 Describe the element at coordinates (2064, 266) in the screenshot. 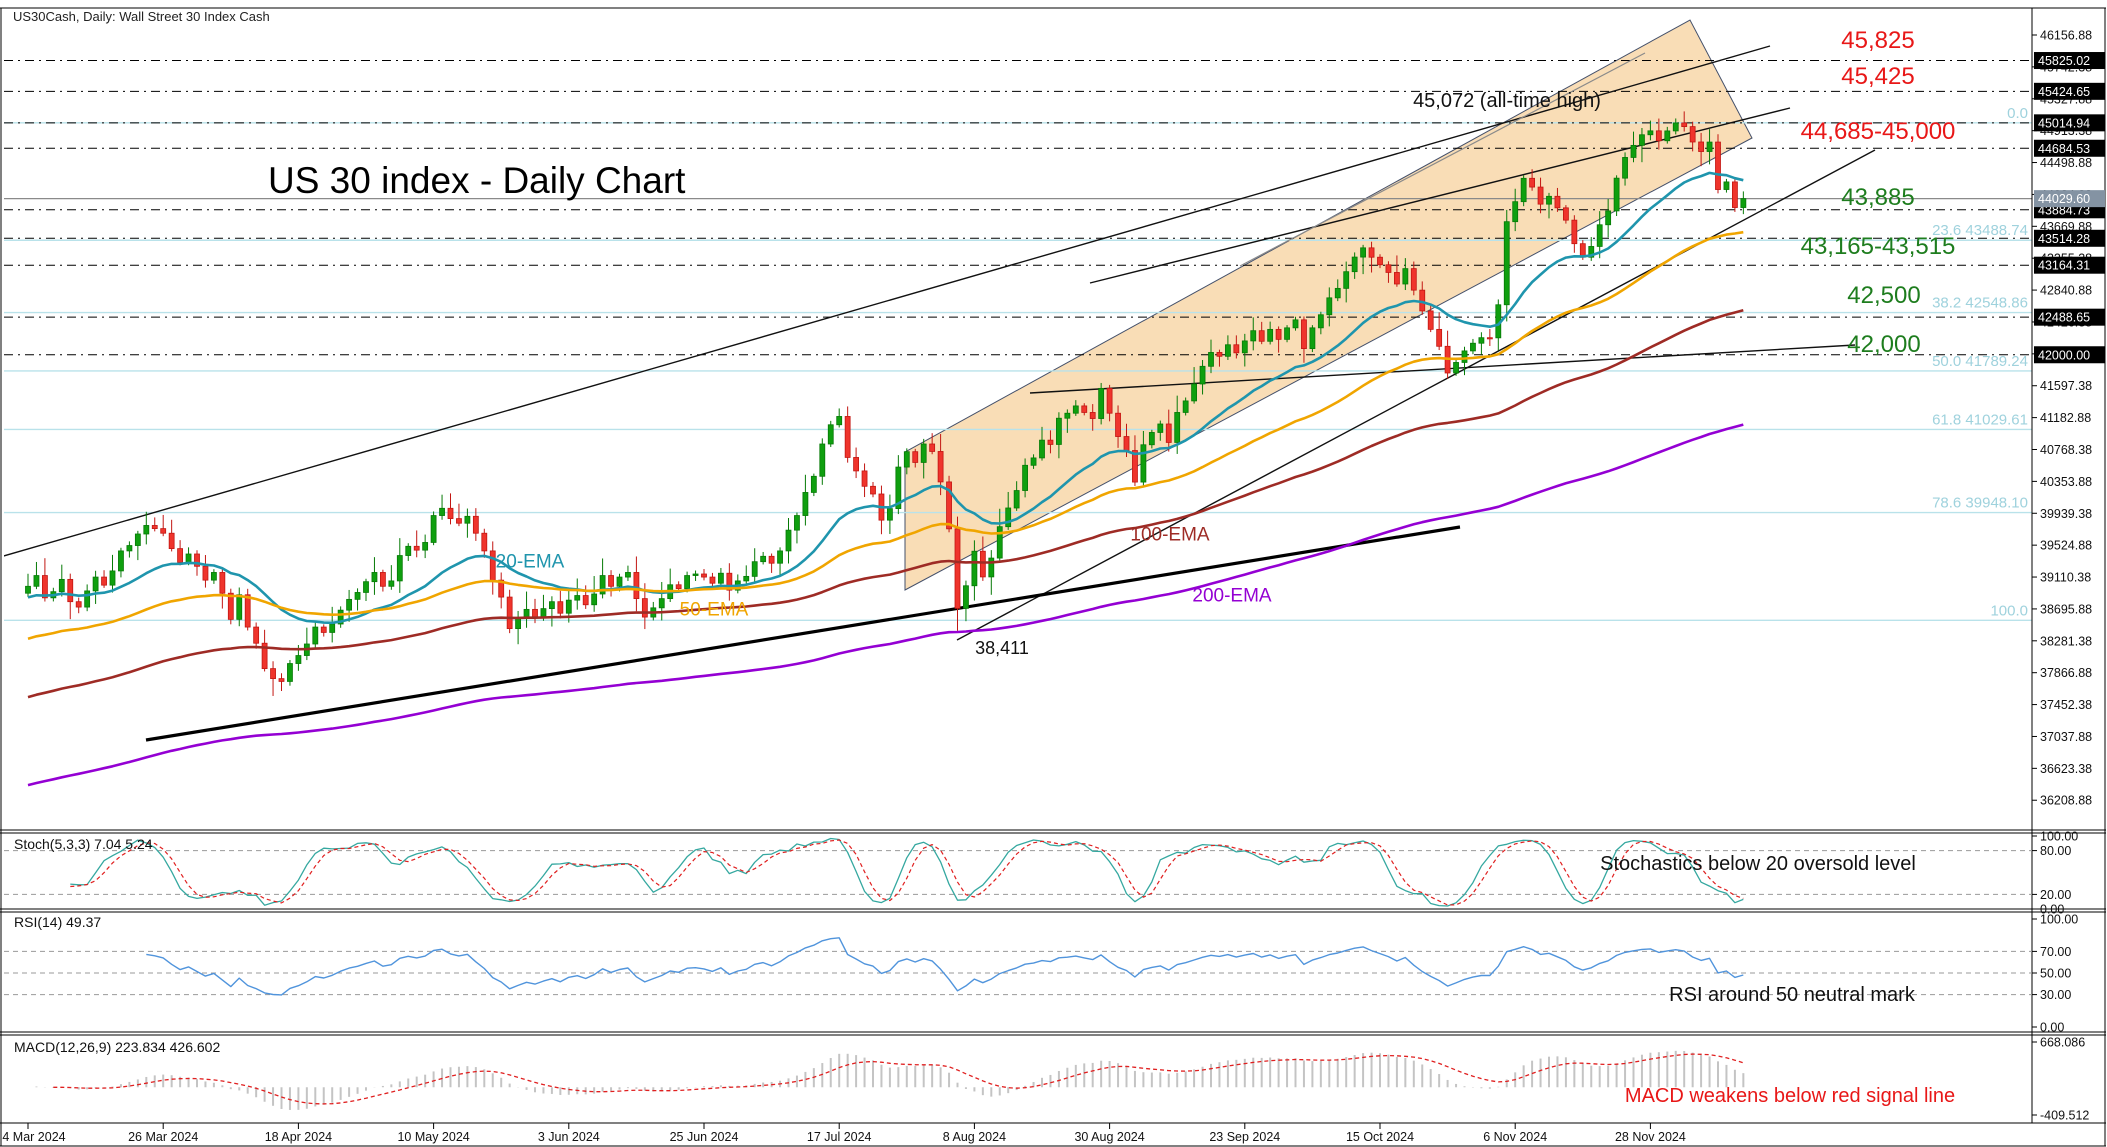

I see `price-badge-label: 43164.31` at that location.